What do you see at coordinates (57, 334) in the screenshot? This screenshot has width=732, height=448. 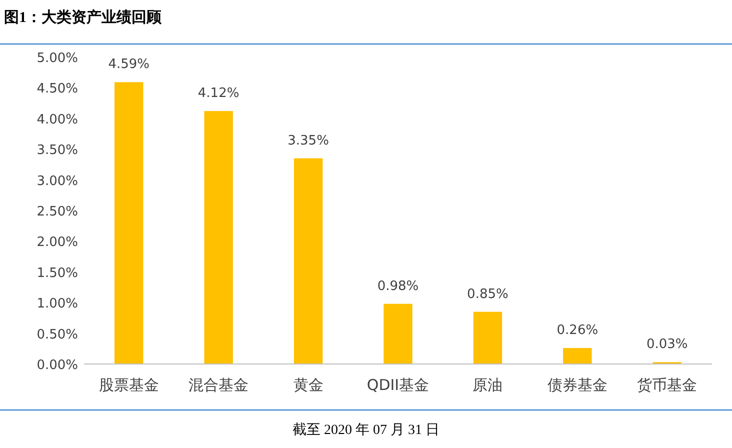 I see `y-tick-label: 0.50%` at bounding box center [57, 334].